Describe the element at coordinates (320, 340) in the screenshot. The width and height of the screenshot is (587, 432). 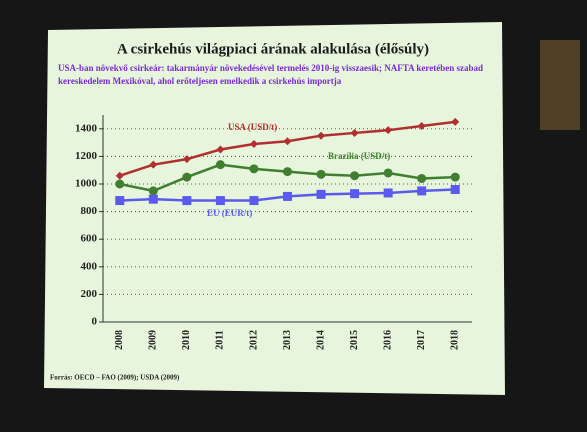
I see `x-tick-label: 2014` at that location.